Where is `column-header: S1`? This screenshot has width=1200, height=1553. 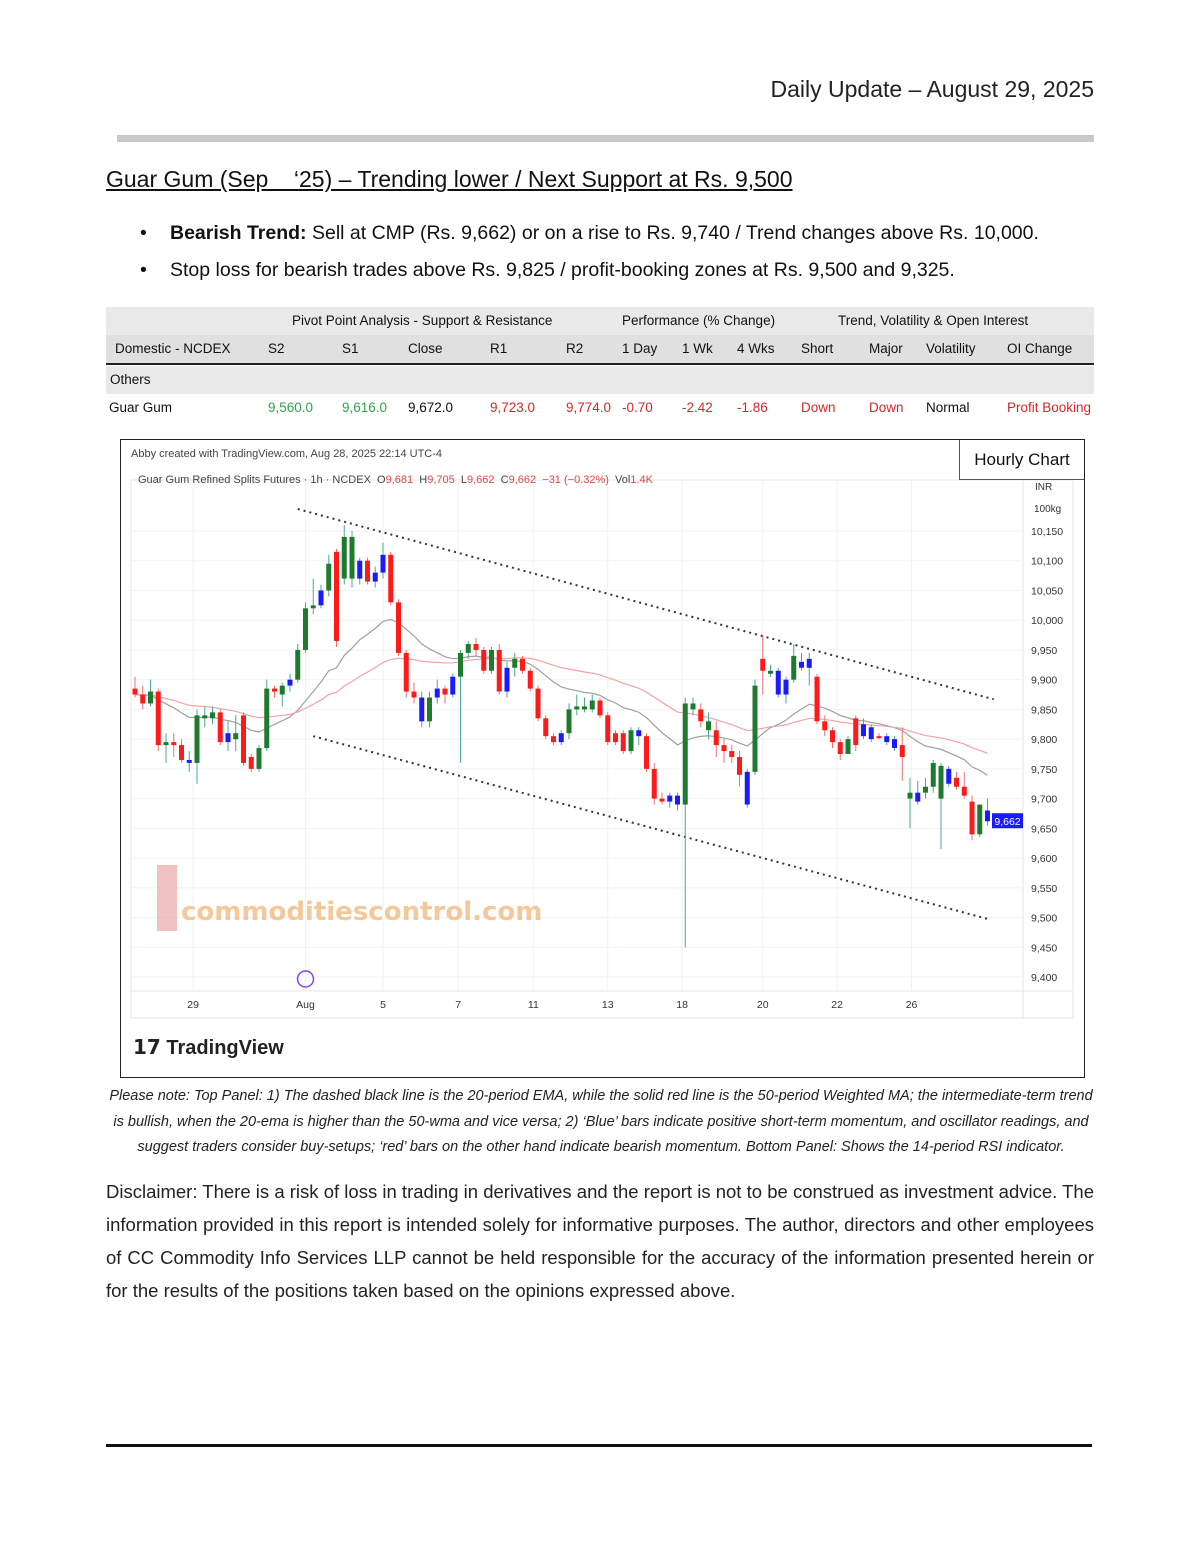
column-header: S1 is located at coordinates (350, 348).